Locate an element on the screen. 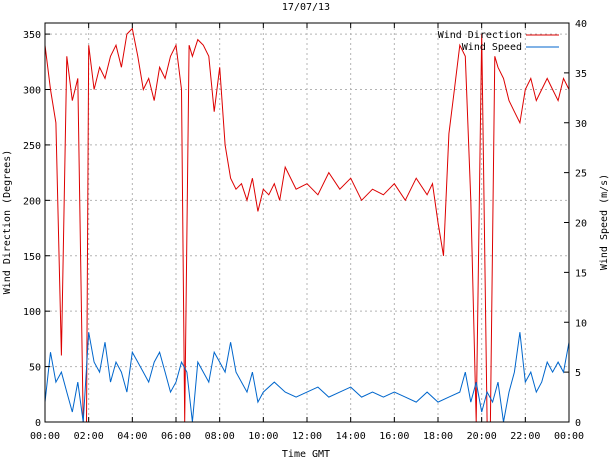 The width and height of the screenshot is (611, 459). x-tick-label: 16:00 is located at coordinates (394, 436).